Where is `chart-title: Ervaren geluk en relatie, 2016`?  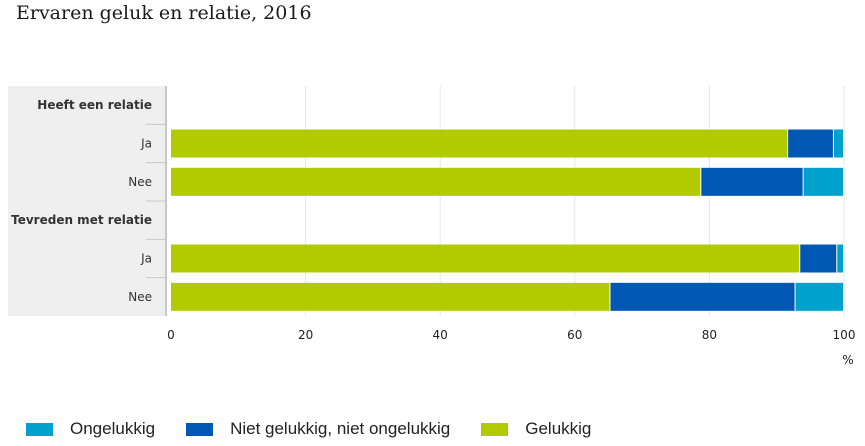 chart-title: Ervaren geluk en relatie, 2016 is located at coordinates (164, 13).